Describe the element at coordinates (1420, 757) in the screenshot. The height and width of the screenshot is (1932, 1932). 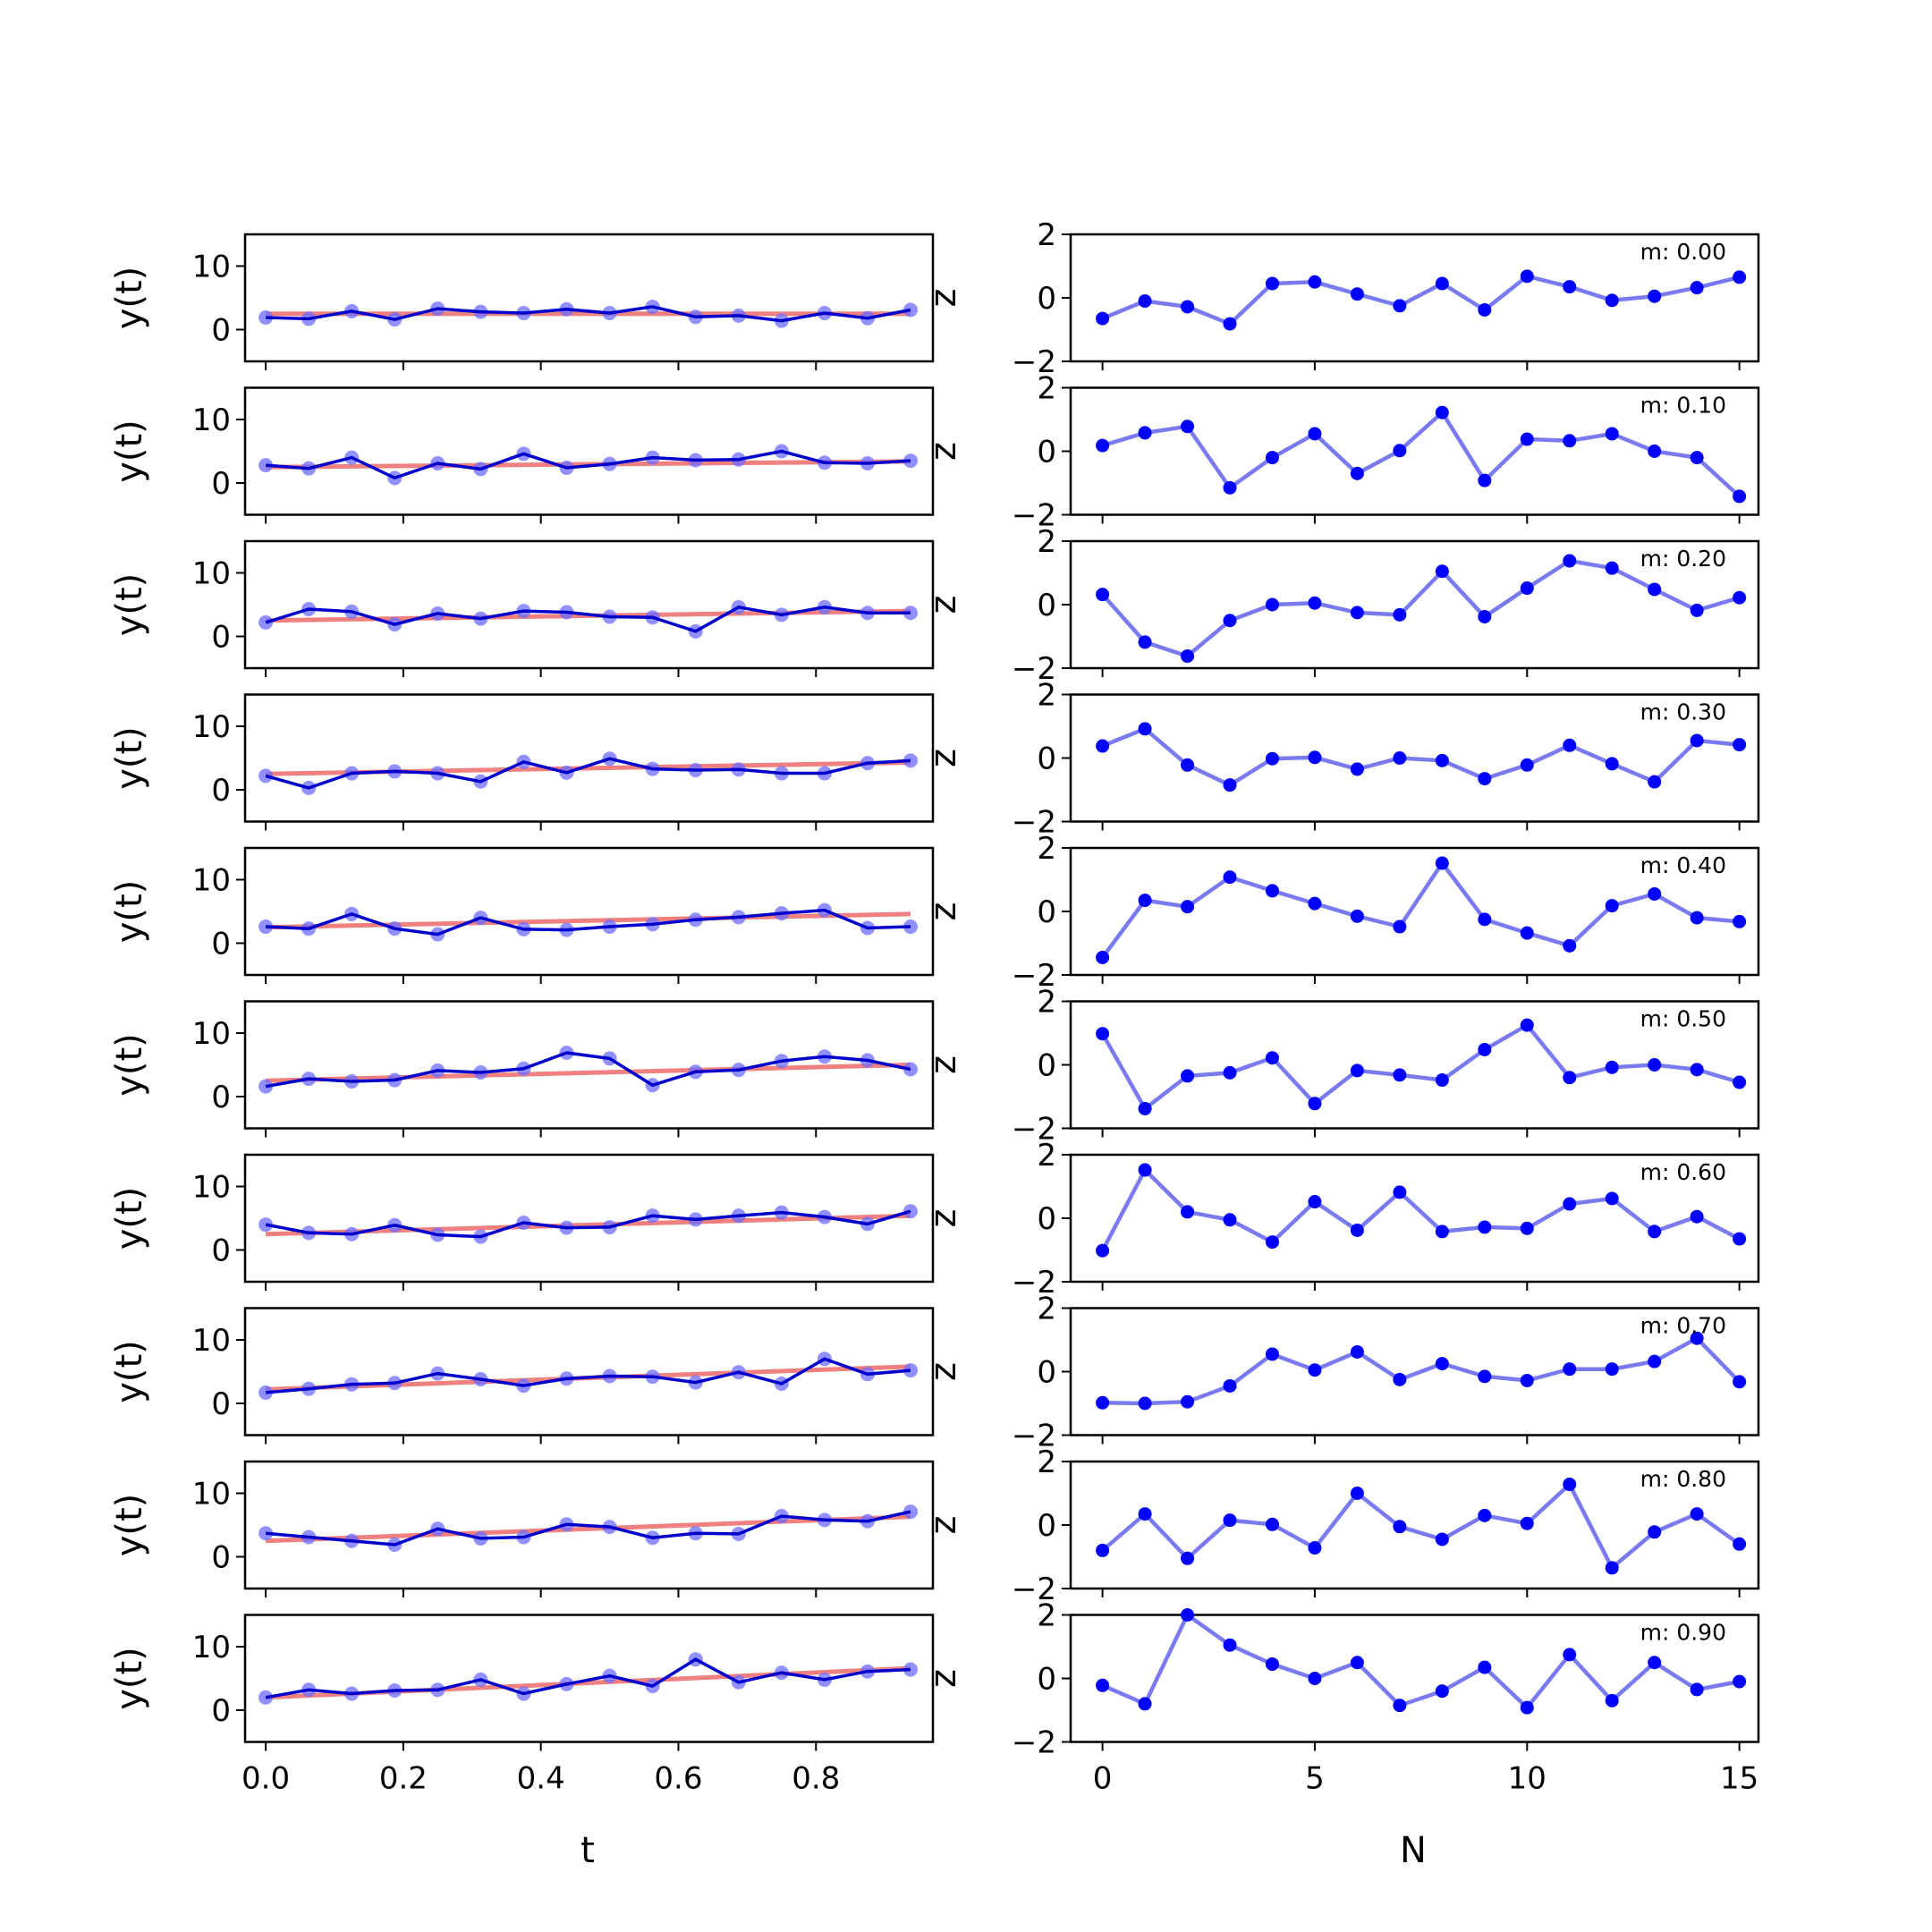
I see `residual-line` at that location.